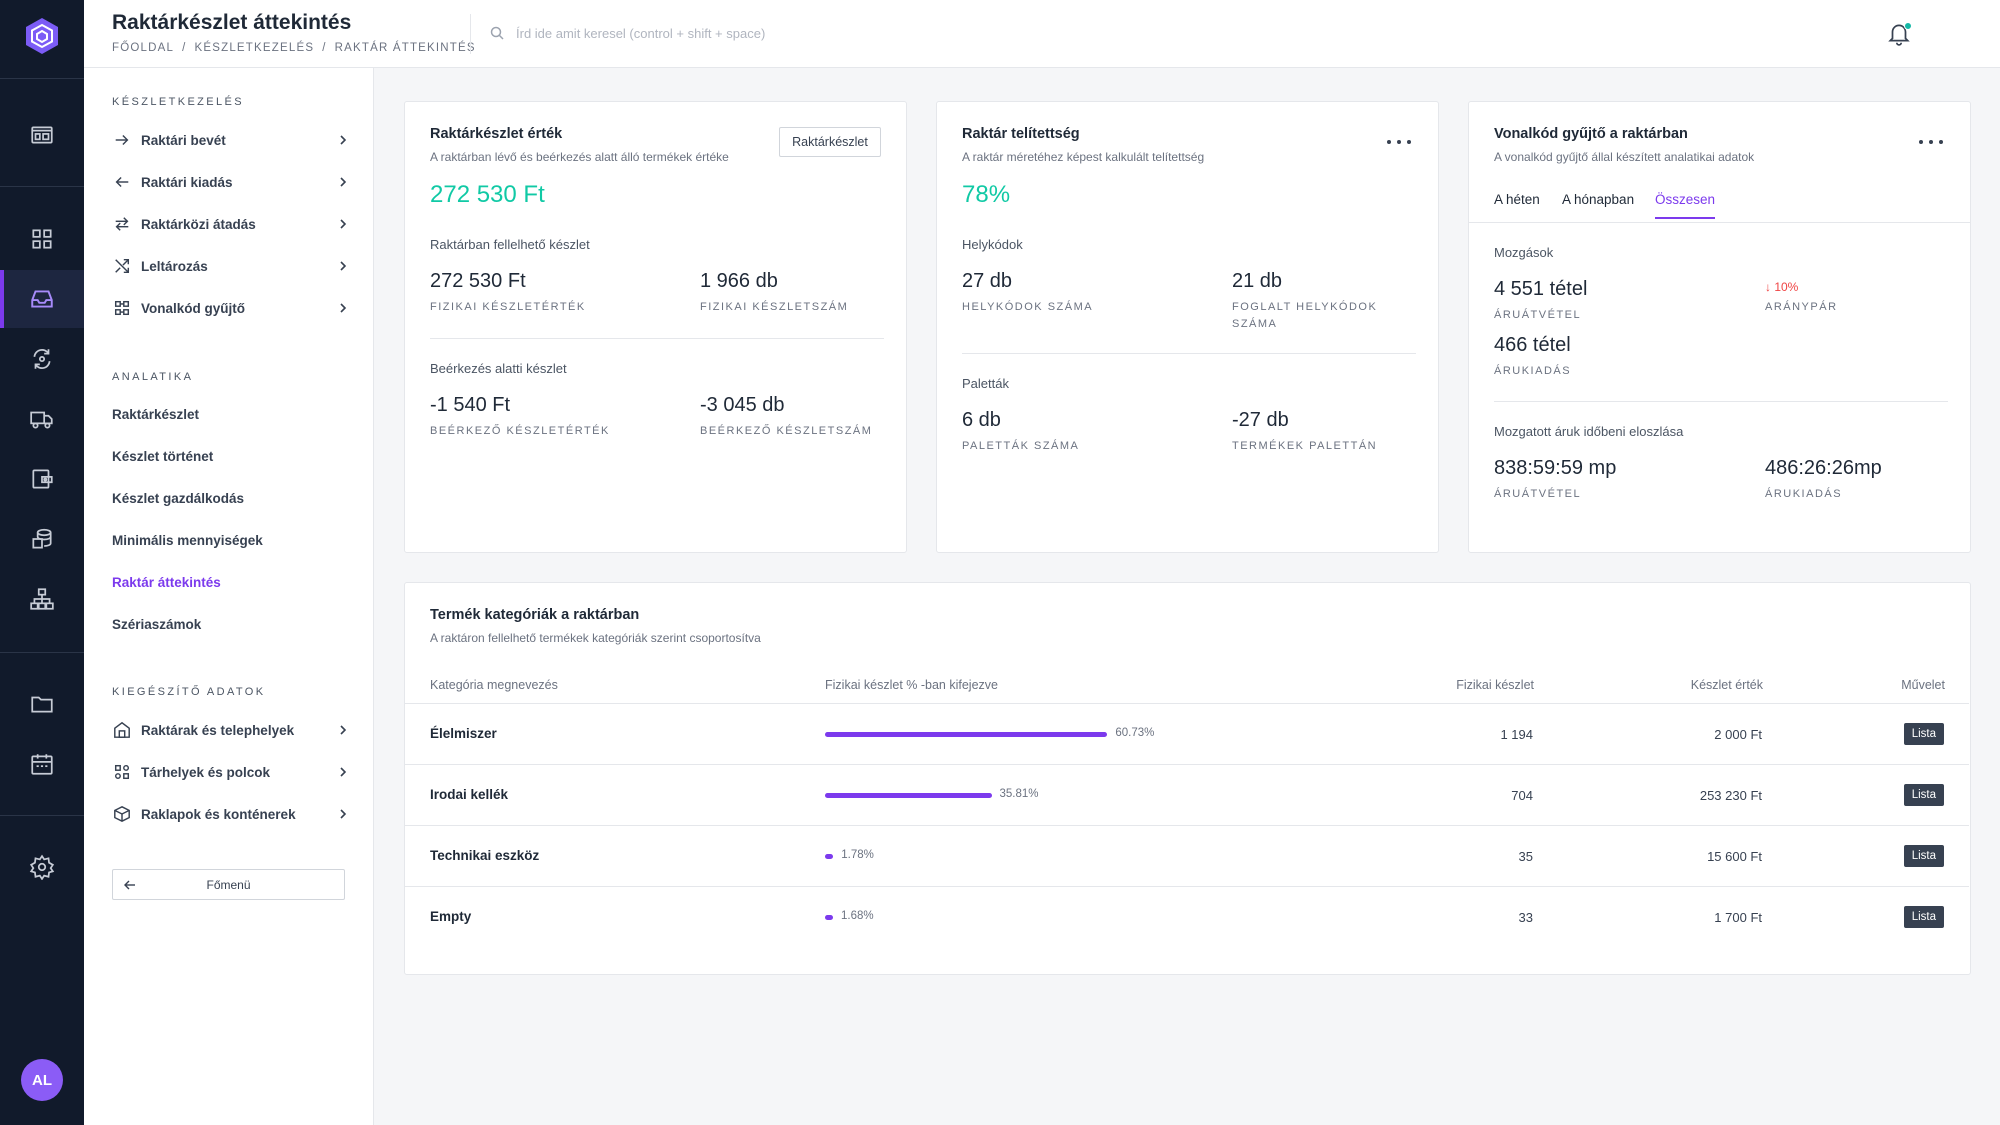 The width and height of the screenshot is (2000, 1125). What do you see at coordinates (992, 244) in the screenshot?
I see `section-heading: Helykódok` at bounding box center [992, 244].